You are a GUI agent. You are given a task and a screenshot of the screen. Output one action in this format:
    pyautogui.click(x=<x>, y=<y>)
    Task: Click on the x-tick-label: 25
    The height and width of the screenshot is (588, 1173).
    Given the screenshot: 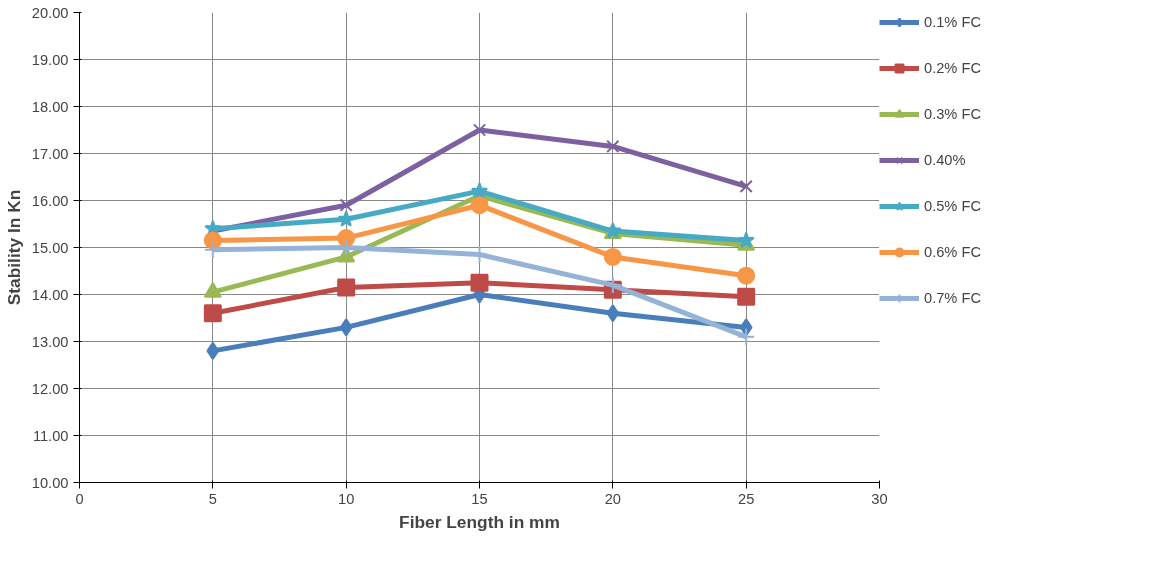 What is the action you would take?
    pyautogui.click(x=746, y=498)
    